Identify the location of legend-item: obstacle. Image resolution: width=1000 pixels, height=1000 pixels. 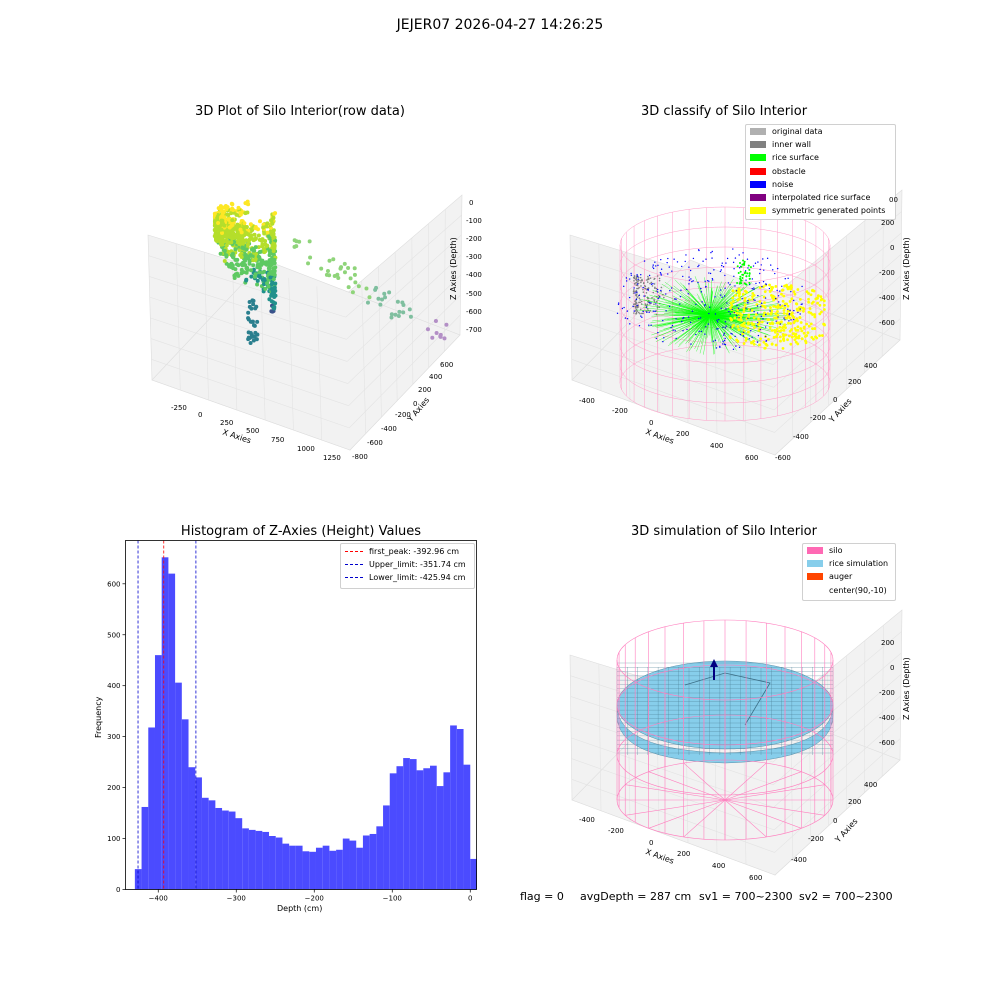
(820, 171).